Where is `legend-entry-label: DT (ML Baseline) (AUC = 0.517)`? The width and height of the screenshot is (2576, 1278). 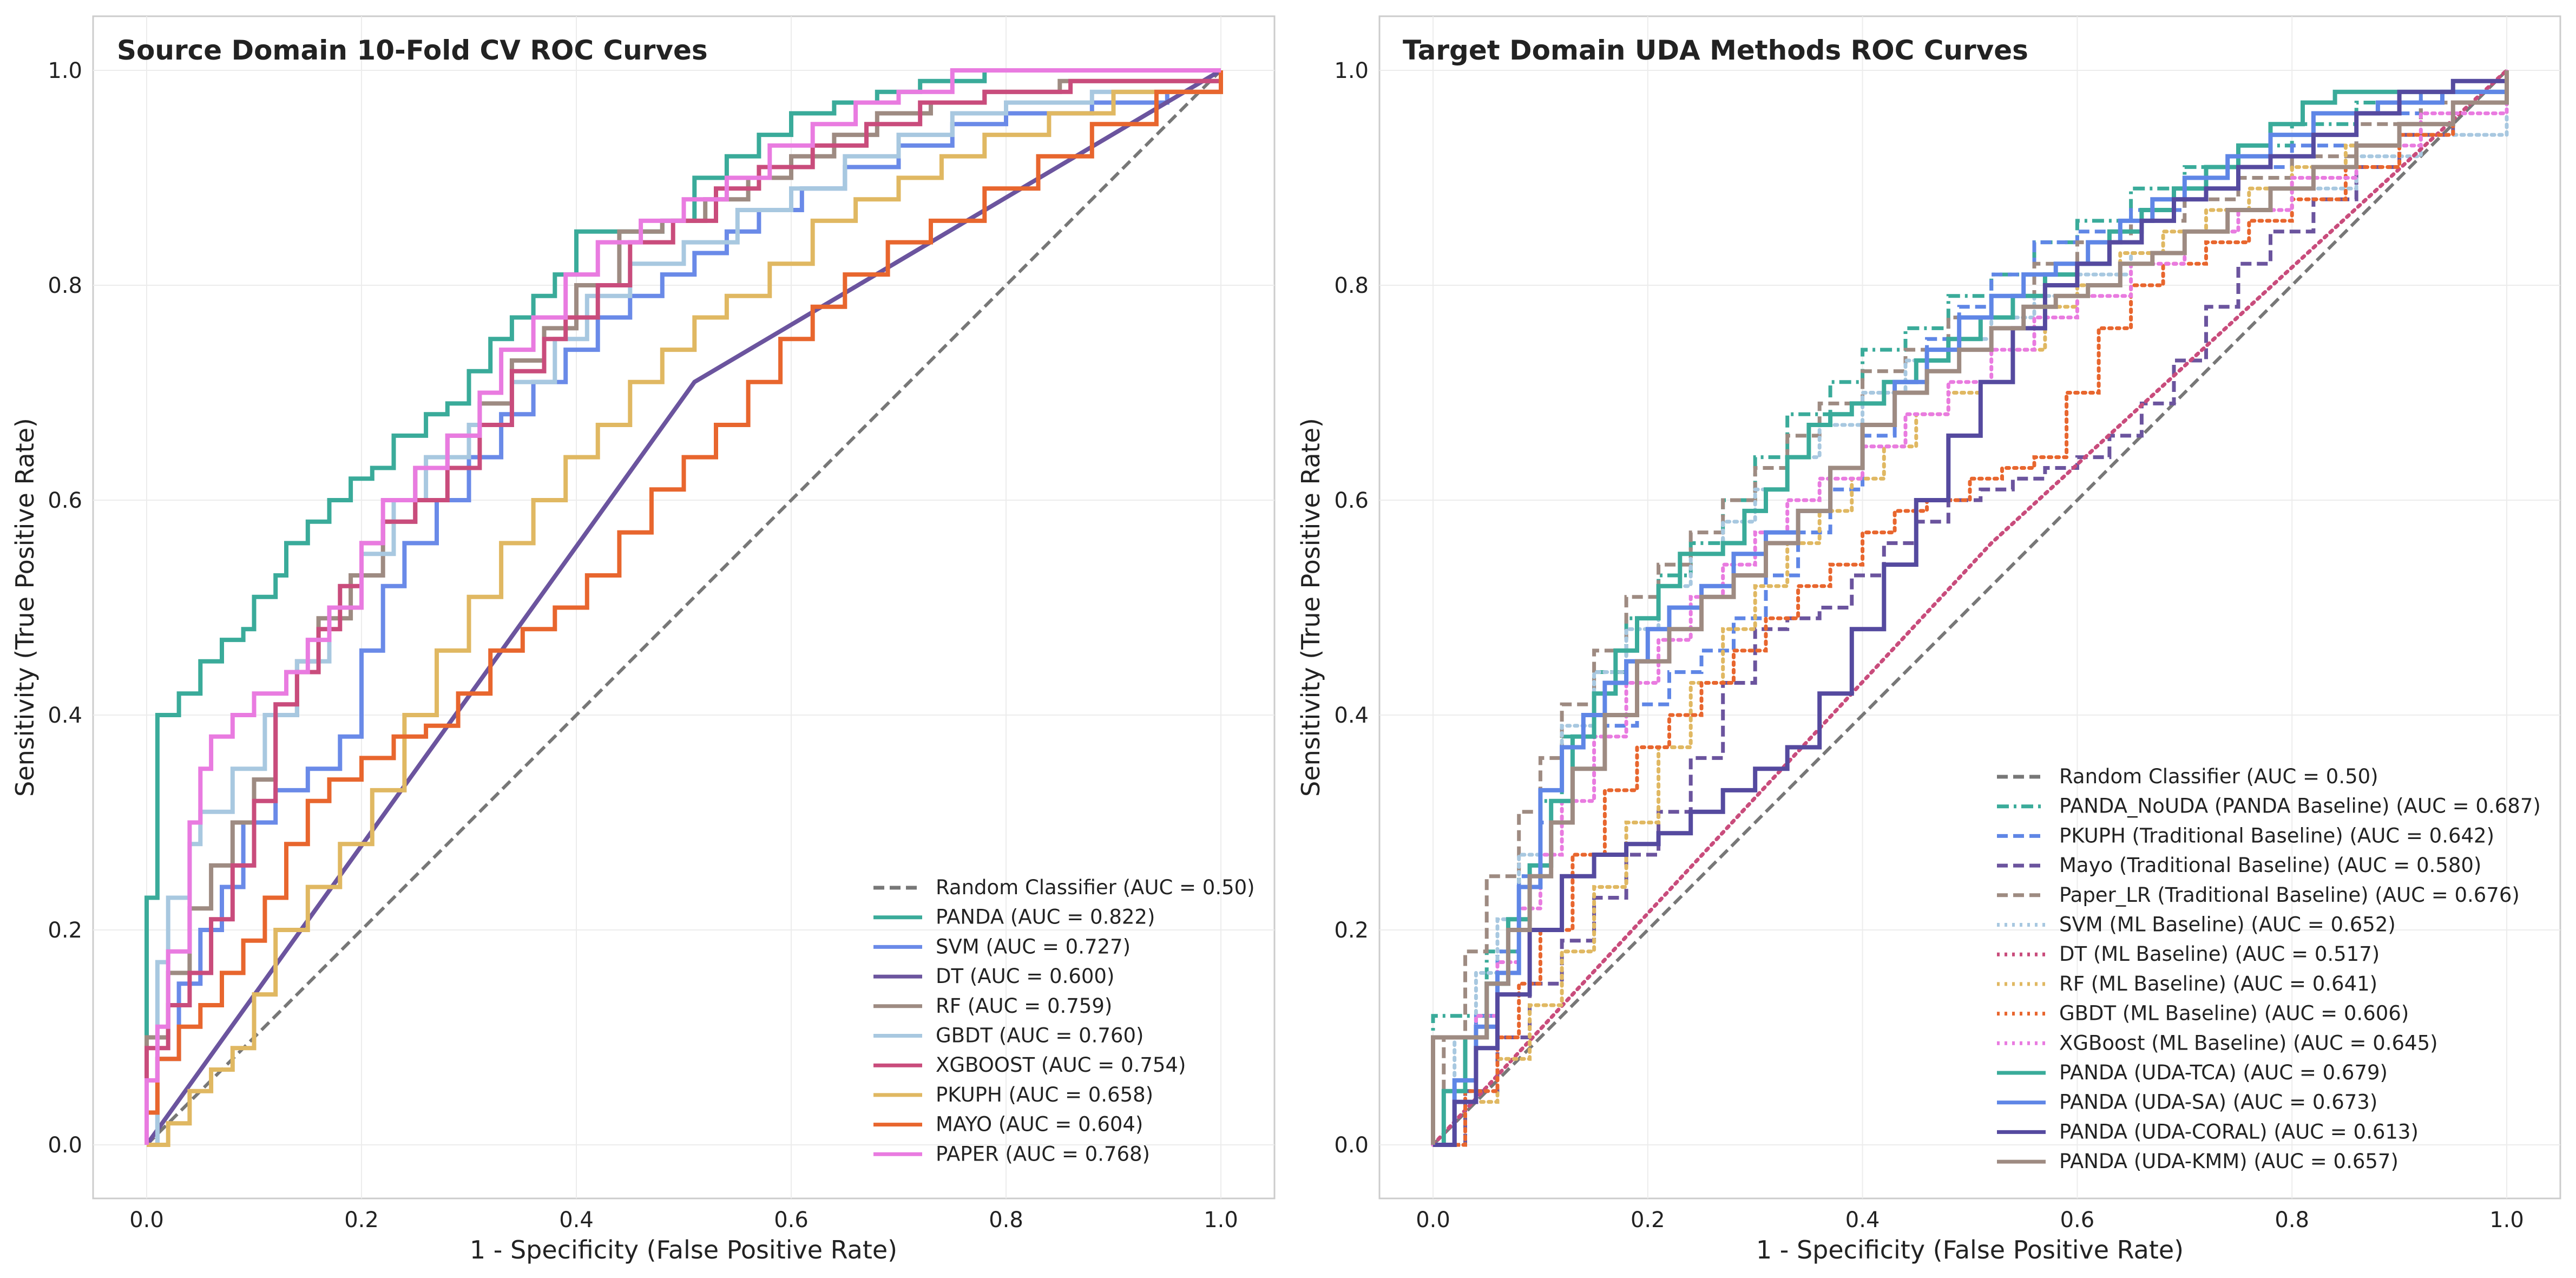 legend-entry-label: DT (ML Baseline) (AUC = 0.517) is located at coordinates (2219, 954).